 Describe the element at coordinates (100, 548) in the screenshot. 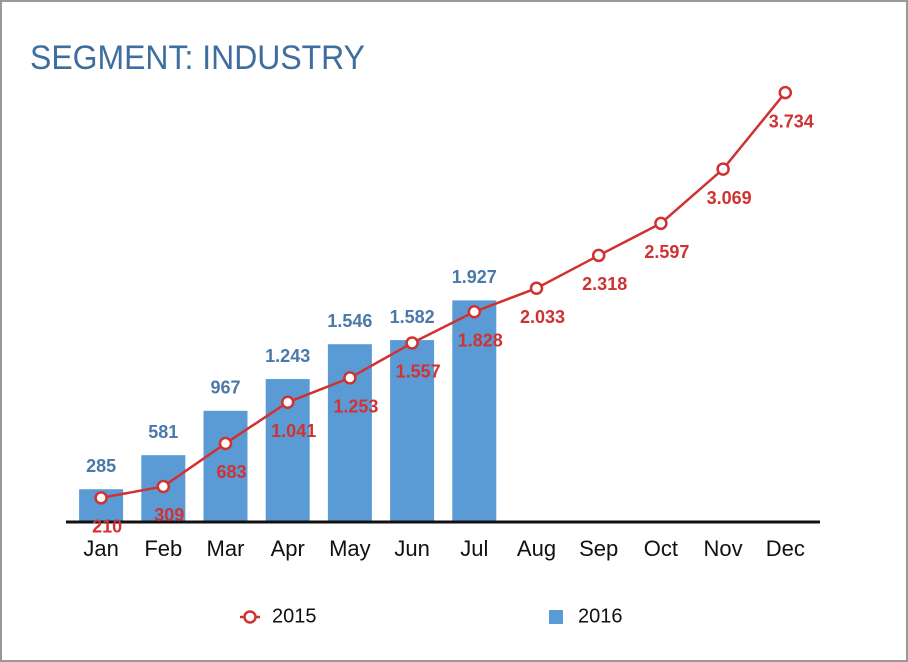

I see `x-tick-label: Jan` at that location.